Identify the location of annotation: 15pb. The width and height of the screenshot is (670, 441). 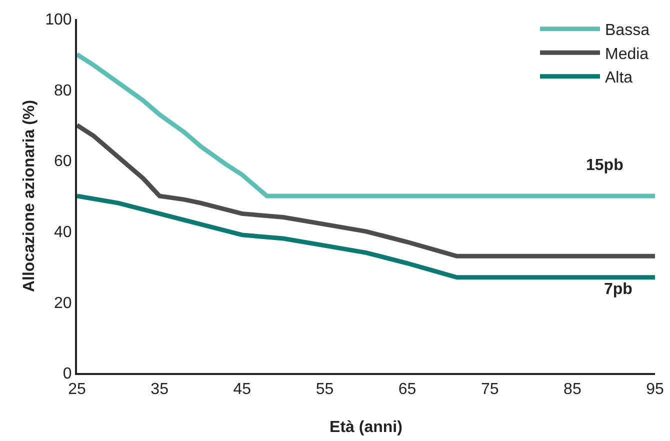
(605, 165).